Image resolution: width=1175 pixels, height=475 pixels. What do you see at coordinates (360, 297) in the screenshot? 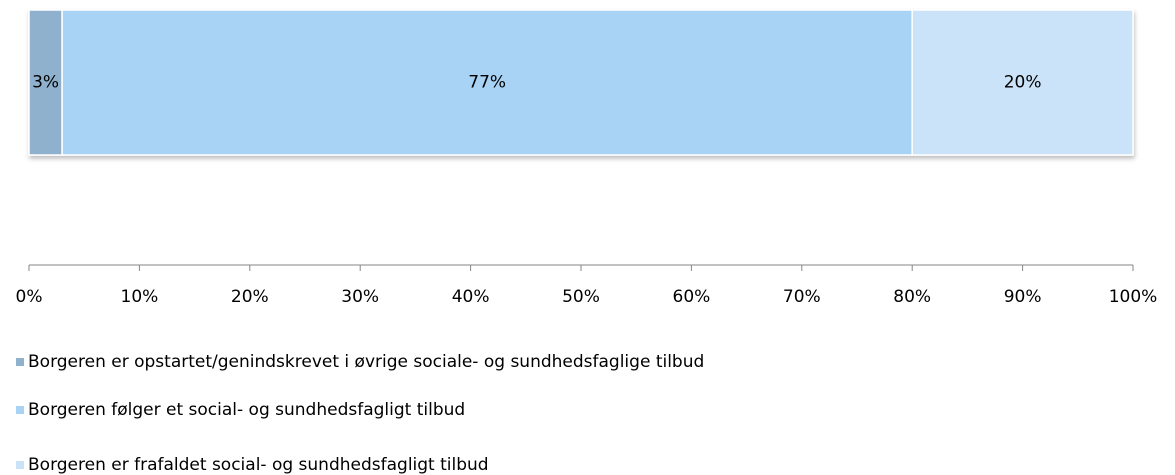
I see `x-tick-label: 30%` at bounding box center [360, 297].